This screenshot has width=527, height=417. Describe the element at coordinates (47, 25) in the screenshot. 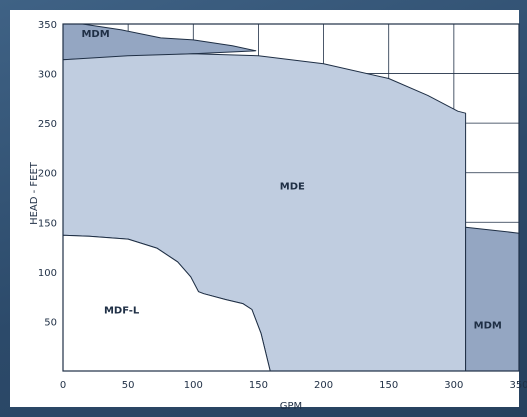

I see `y-tick-label: 350` at that location.